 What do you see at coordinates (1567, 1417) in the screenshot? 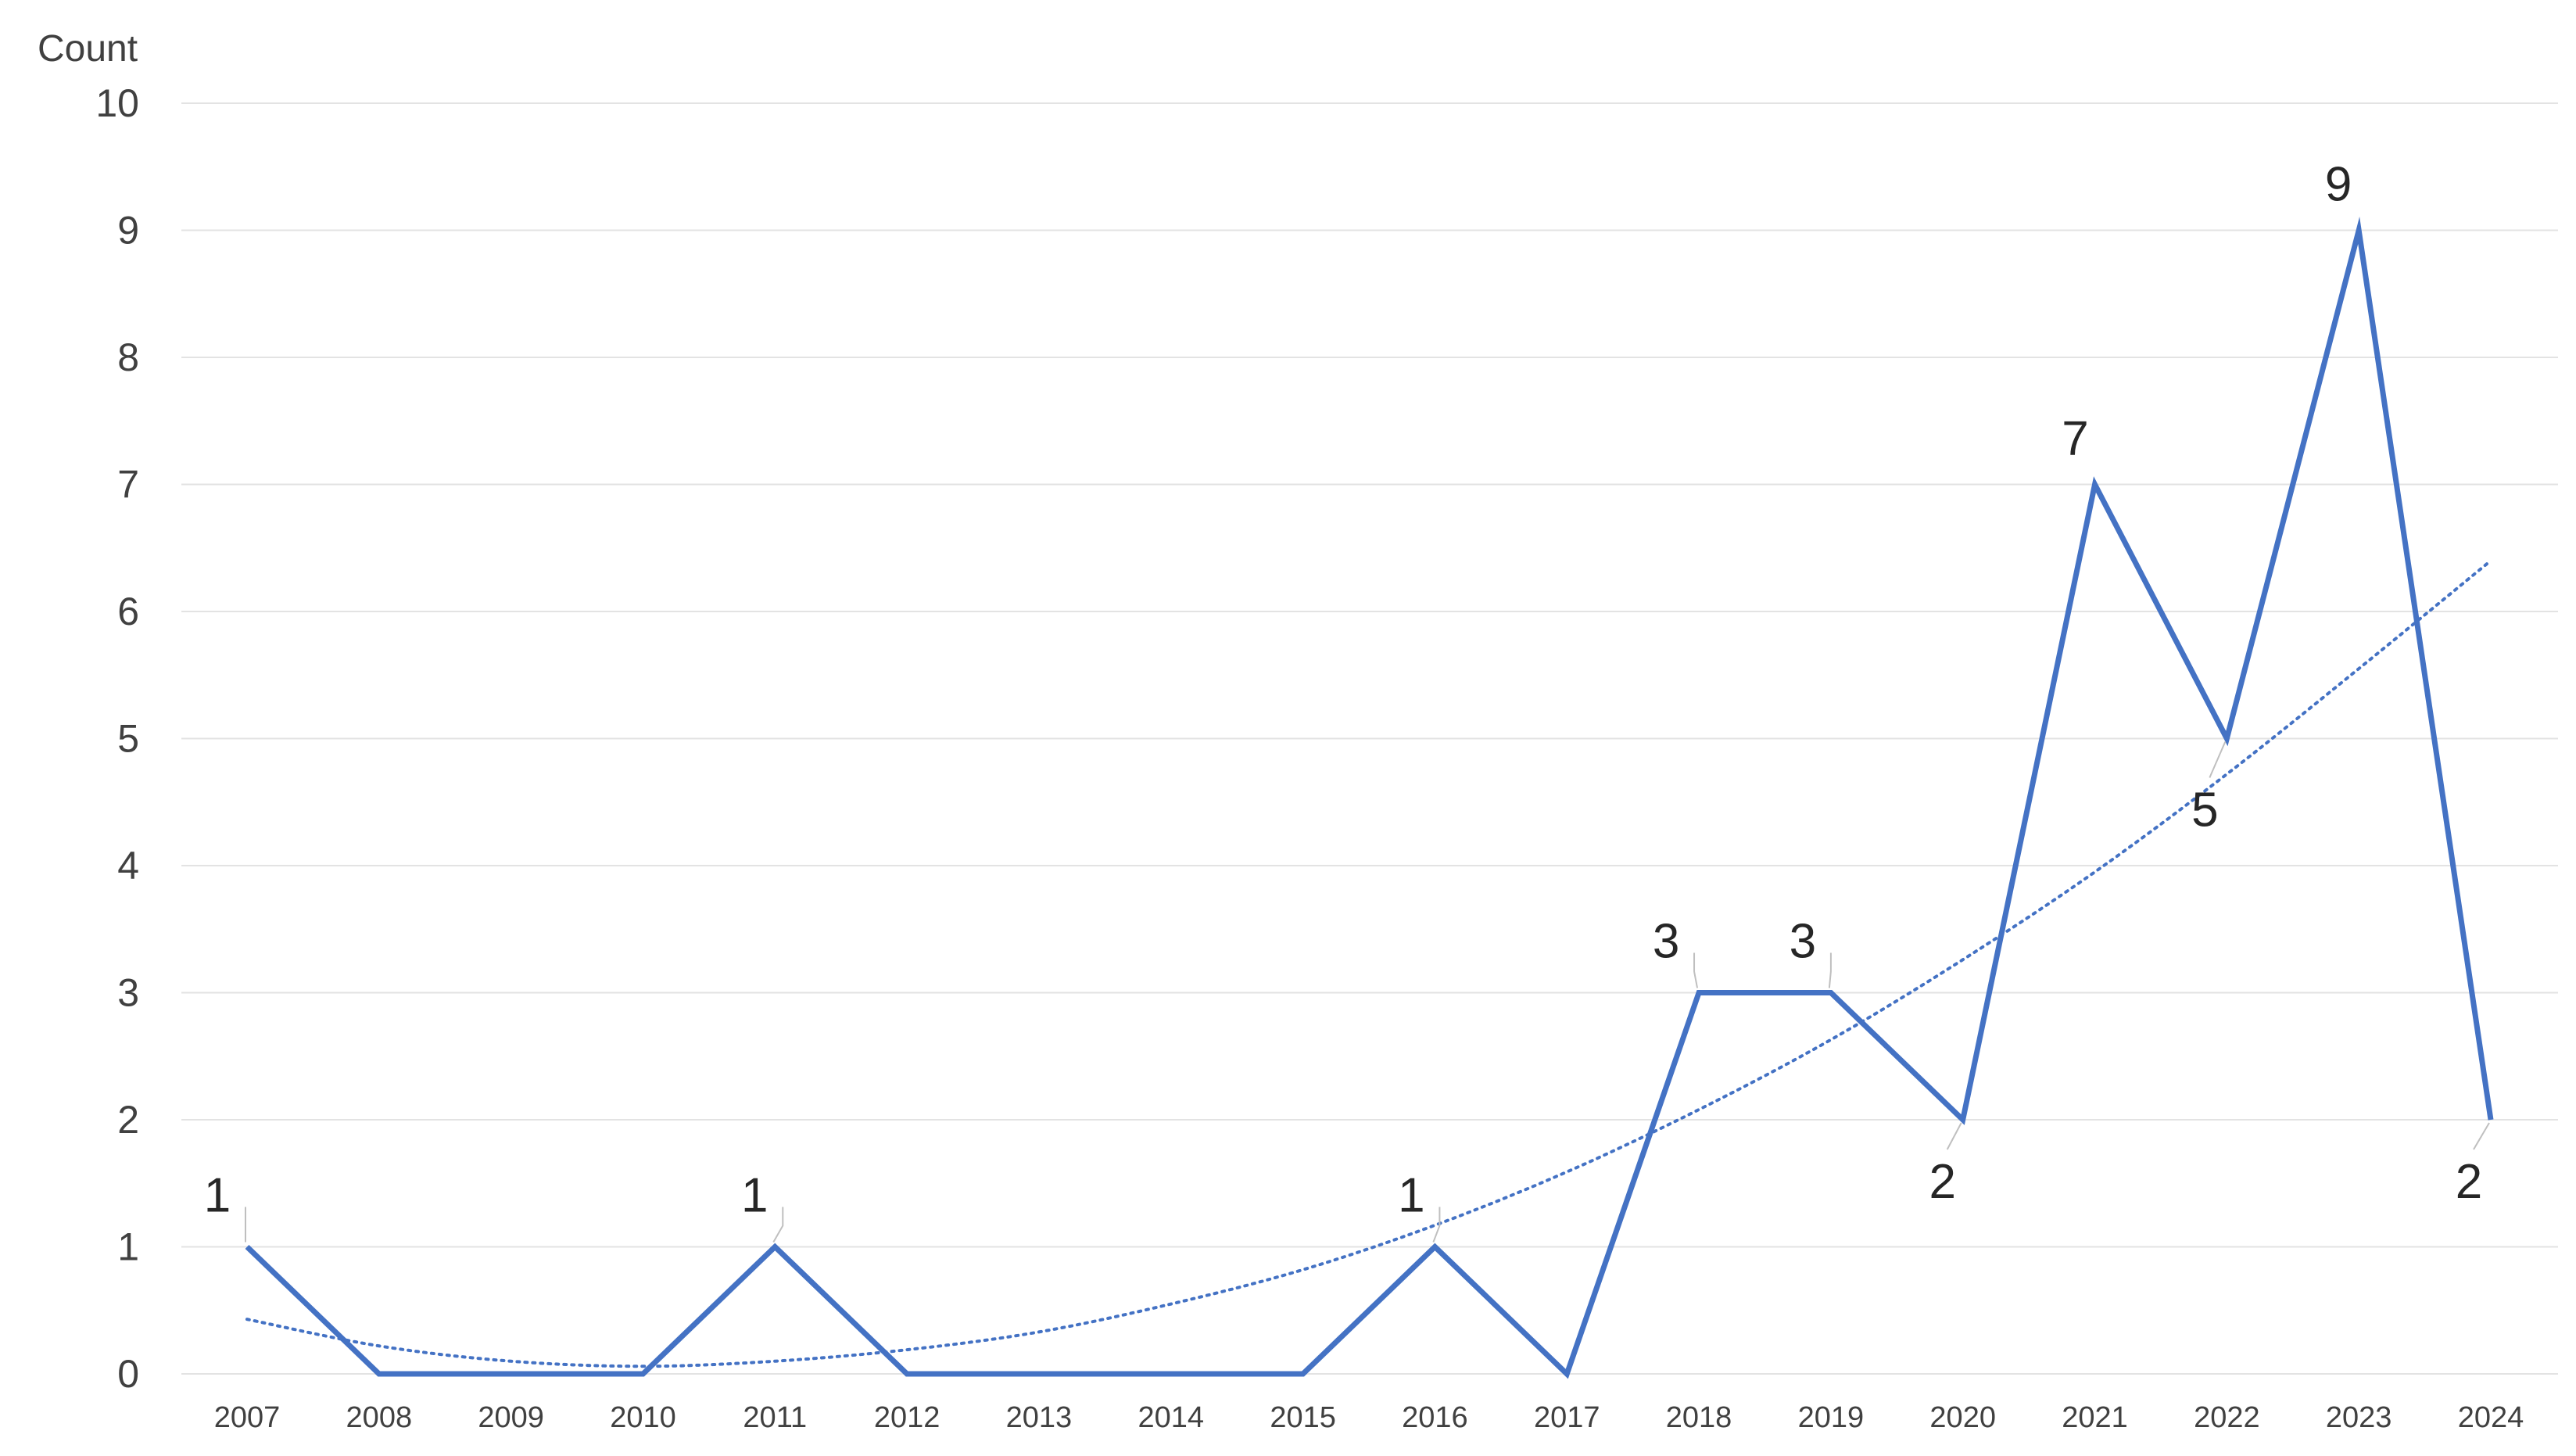
I see `x-tick-label: 2017` at bounding box center [1567, 1417].